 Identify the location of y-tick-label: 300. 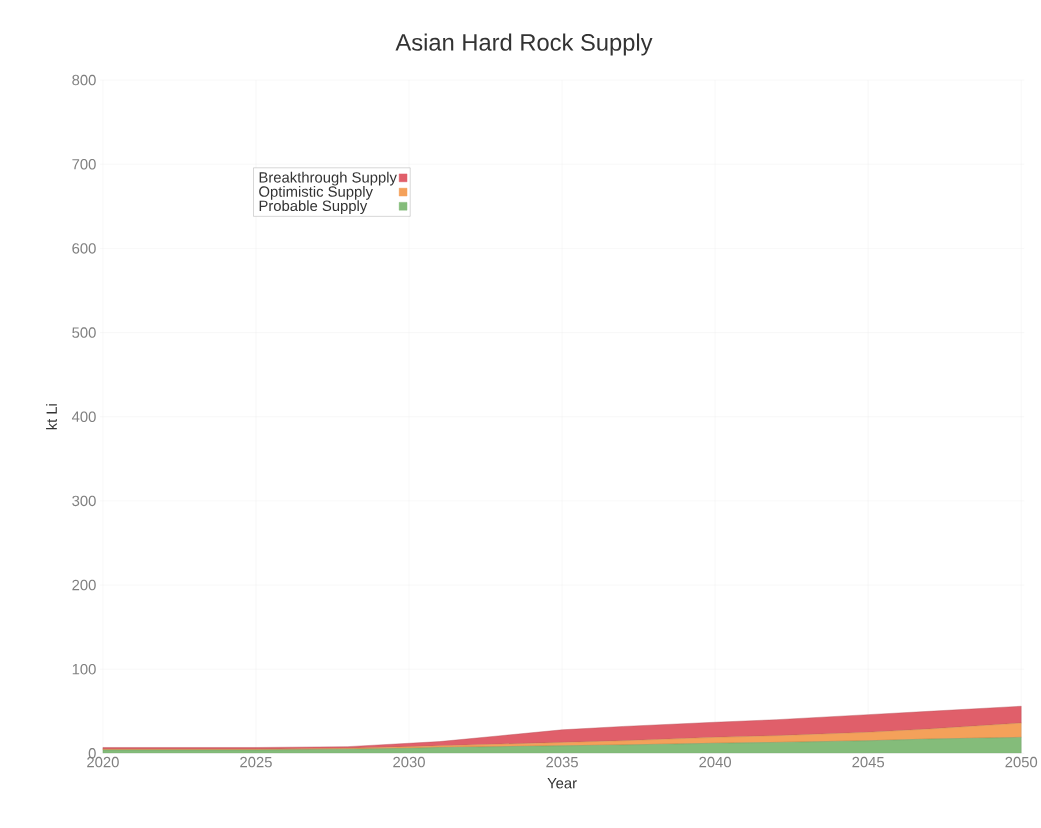
(84, 501).